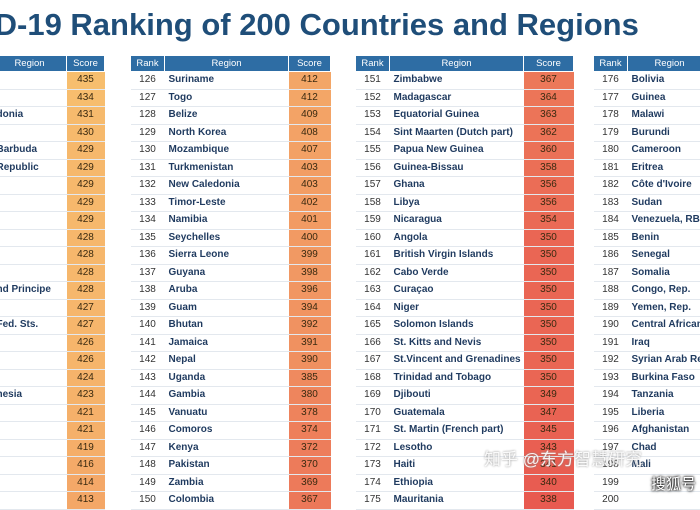 Image resolution: width=700 pixels, height=510 pixels. Describe the element at coordinates (373, 256) in the screenshot. I see `rank-cell: 161` at that location.